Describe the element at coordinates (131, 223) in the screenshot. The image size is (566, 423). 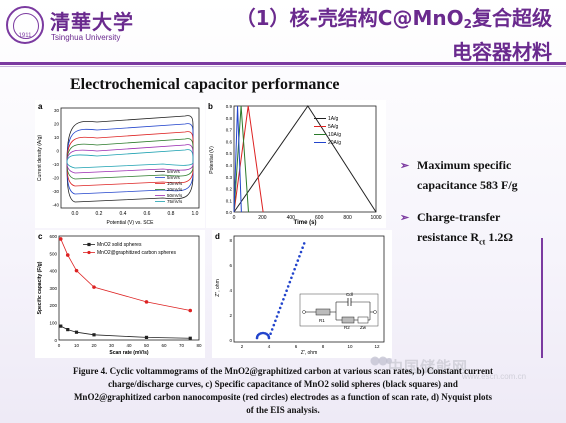
I see `panel-a-xlabel: Potential (V) vs. SCE` at that location.